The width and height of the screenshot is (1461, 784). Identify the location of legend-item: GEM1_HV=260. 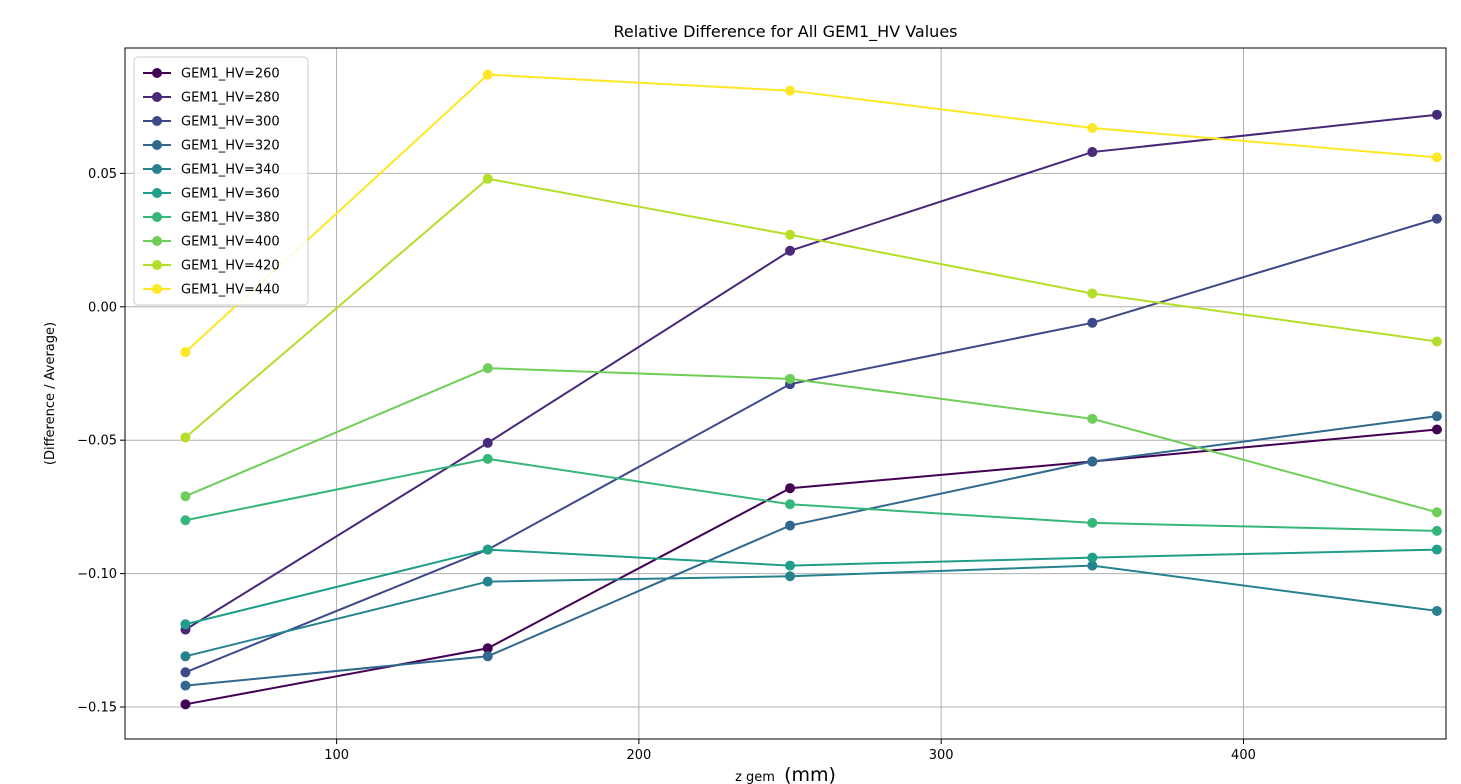
(211, 74).